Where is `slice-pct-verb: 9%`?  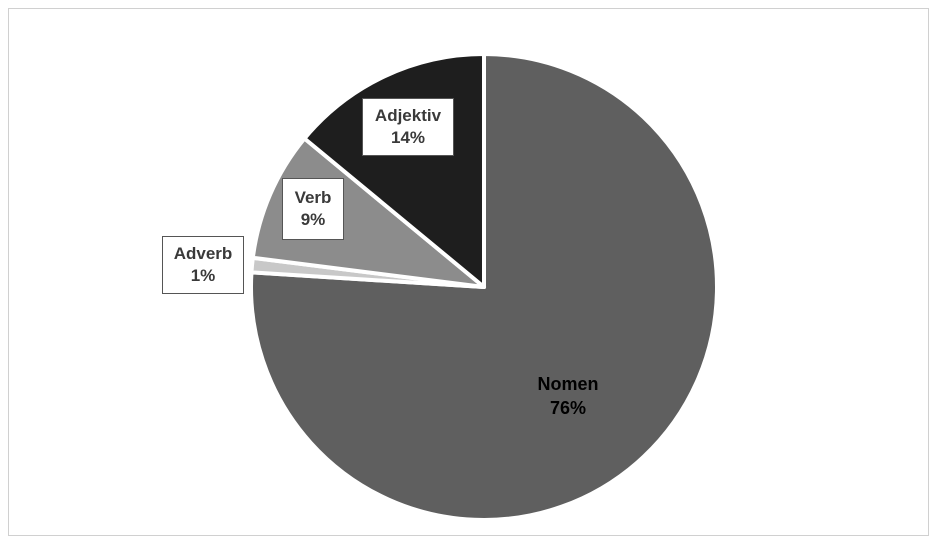 slice-pct-verb: 9% is located at coordinates (313, 219).